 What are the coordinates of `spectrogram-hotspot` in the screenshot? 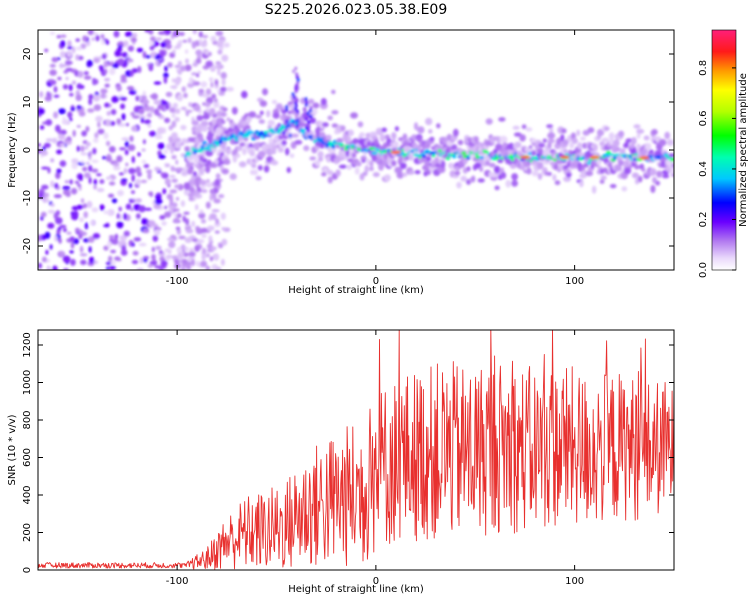 It's located at (644, 158).